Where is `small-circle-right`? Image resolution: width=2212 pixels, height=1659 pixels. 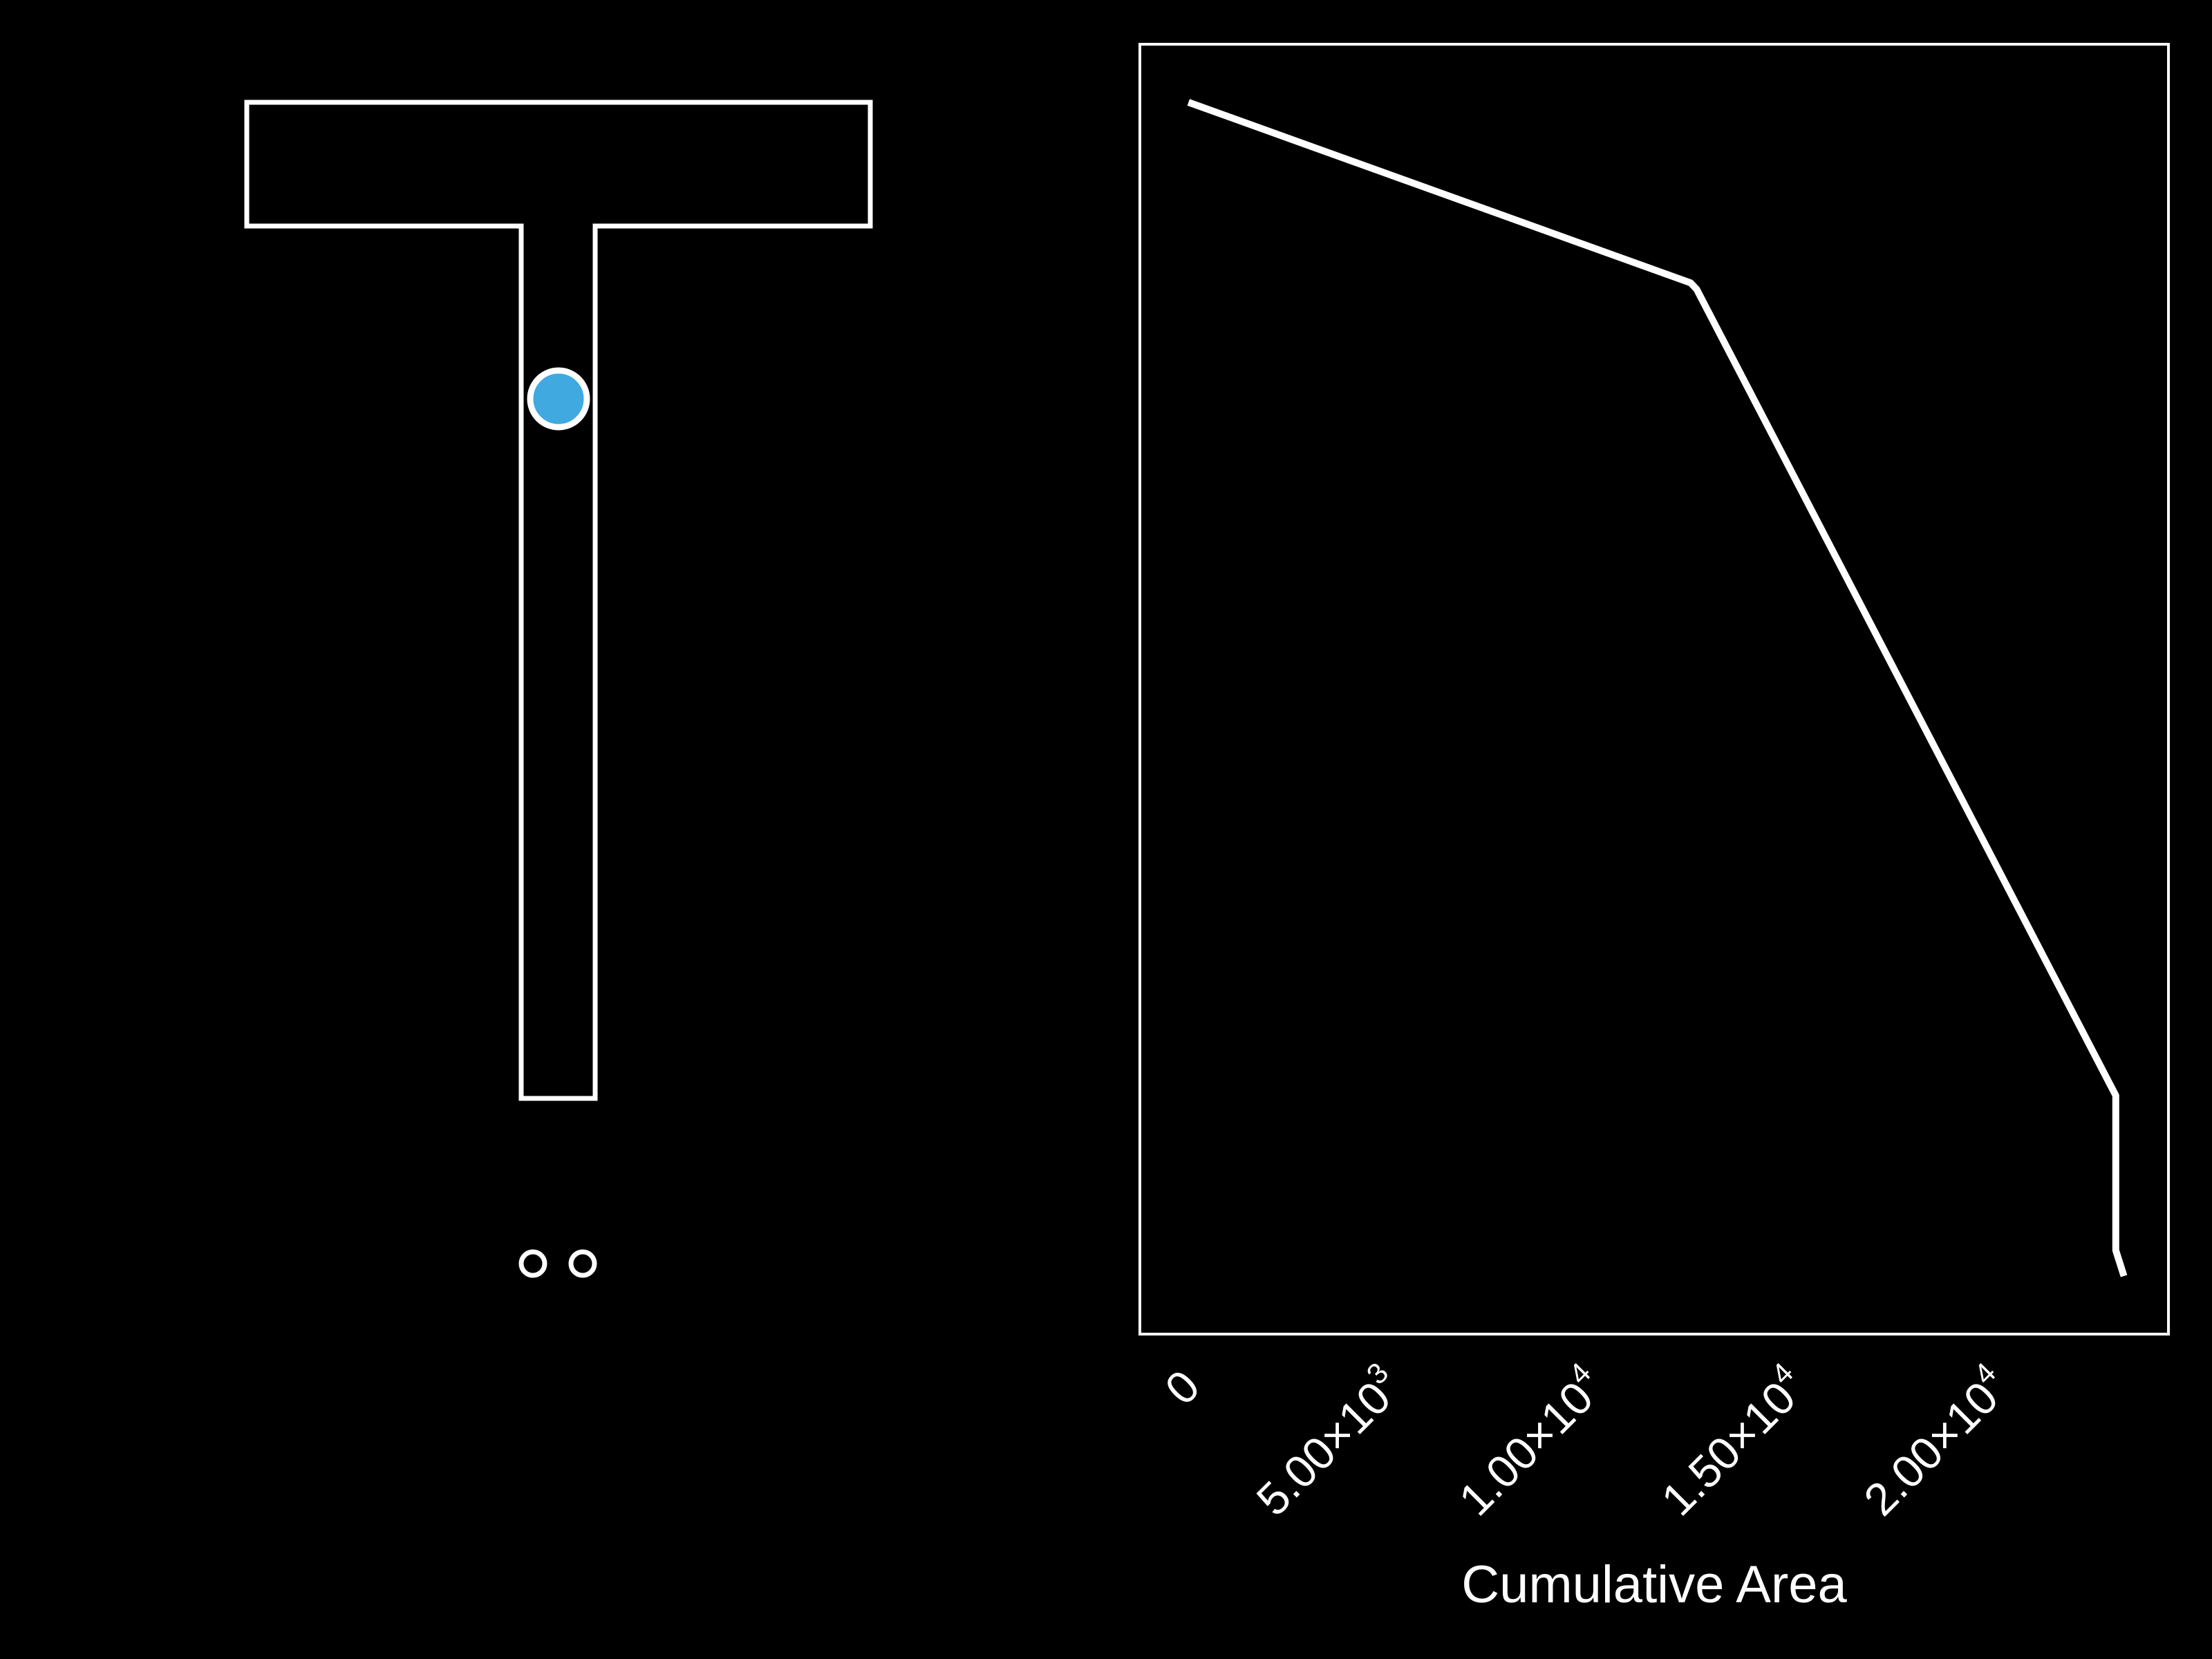
small-circle-right is located at coordinates (582, 1263).